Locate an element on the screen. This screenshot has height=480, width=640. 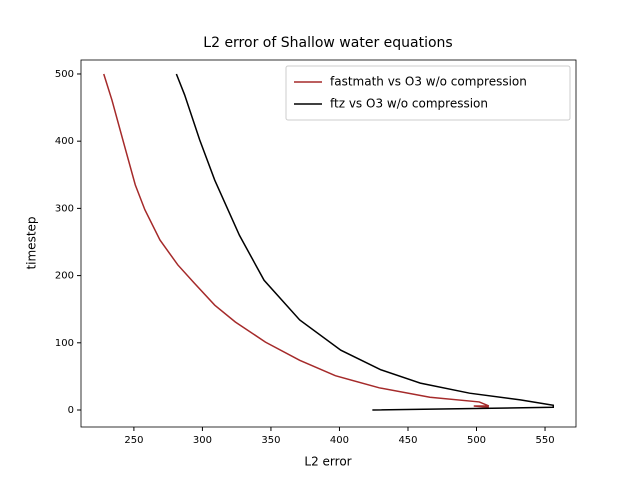
legend-label: ftz vs O3 w/o compression is located at coordinates (409, 104).